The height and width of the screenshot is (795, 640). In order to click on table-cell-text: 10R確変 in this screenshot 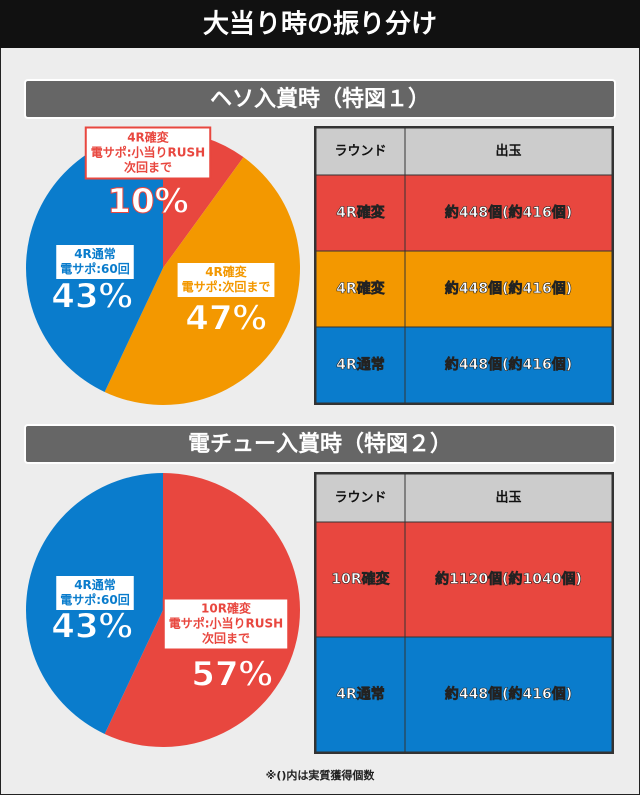, I will do `click(360, 579)`.